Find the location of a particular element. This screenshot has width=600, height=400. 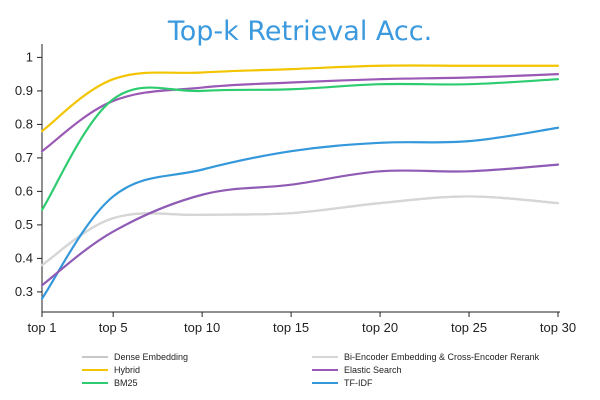

y-tick-label: 0.3 is located at coordinates (24, 291).